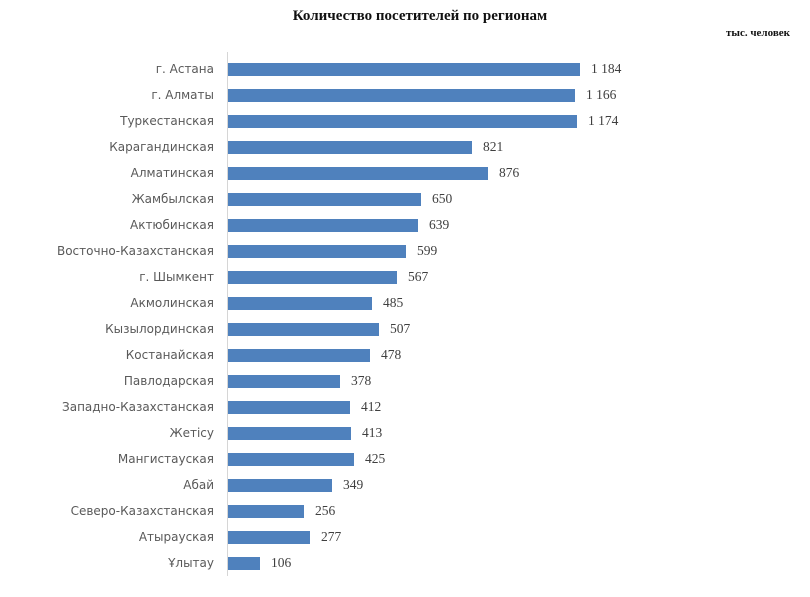 This screenshot has width=810, height=597. What do you see at coordinates (442, 198) in the screenshot?
I see `value-label: 650` at bounding box center [442, 198].